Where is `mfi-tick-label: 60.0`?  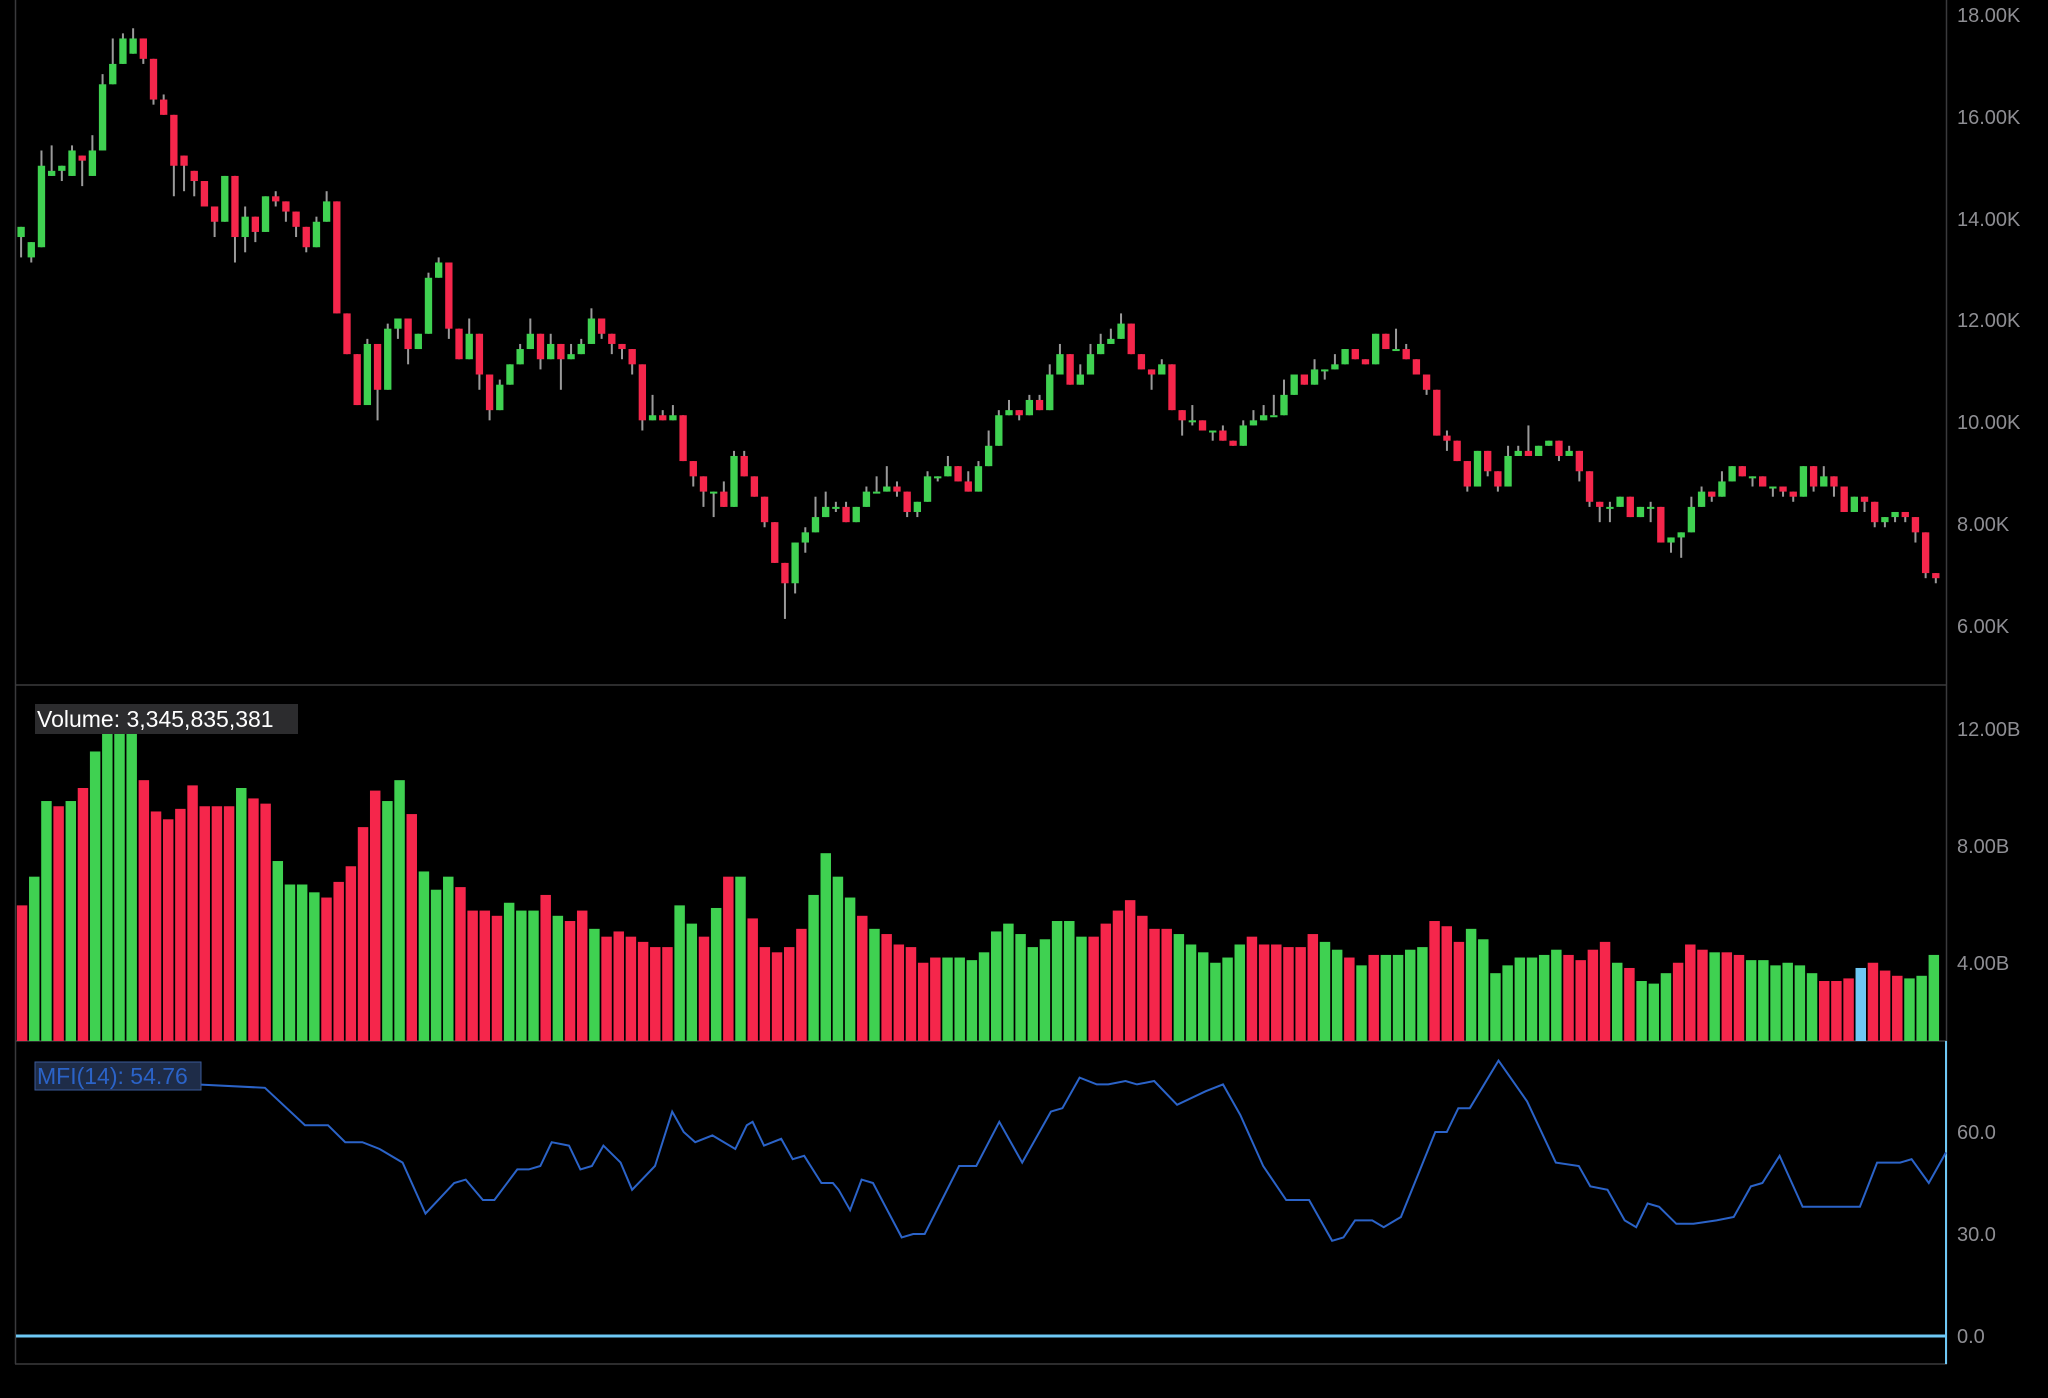
mfi-tick-label: 60.0 is located at coordinates (1976, 1133).